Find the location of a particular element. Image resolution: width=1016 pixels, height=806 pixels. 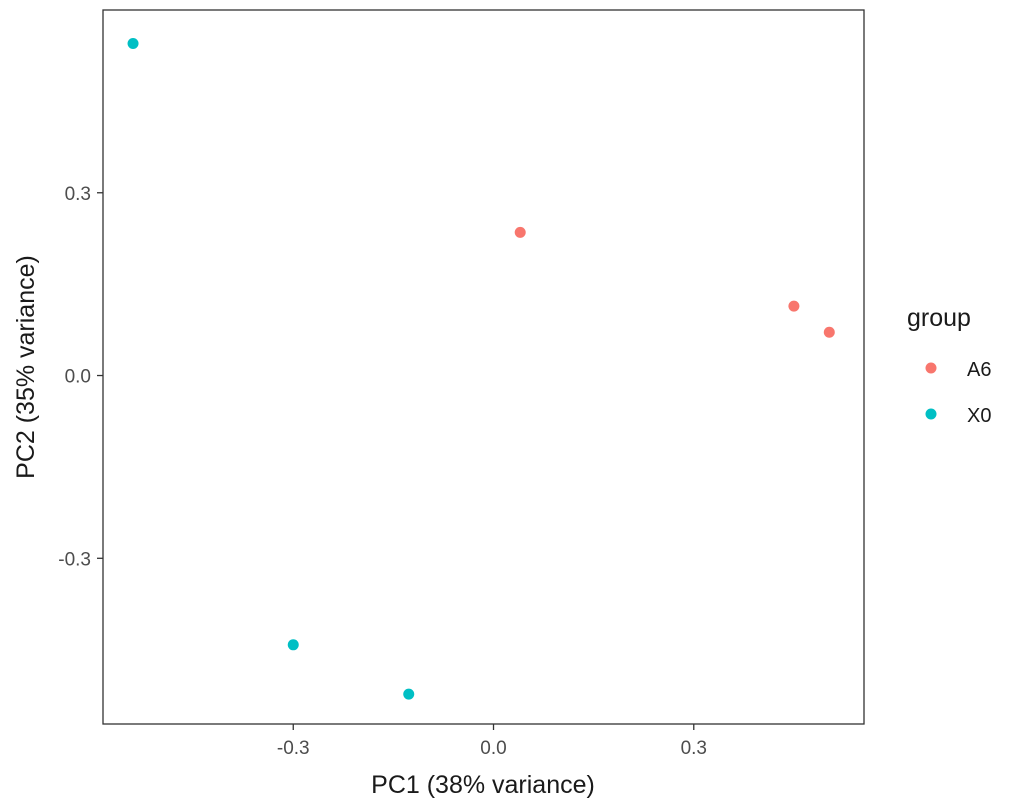

legend-item-a6: A6 is located at coordinates (958, 370).